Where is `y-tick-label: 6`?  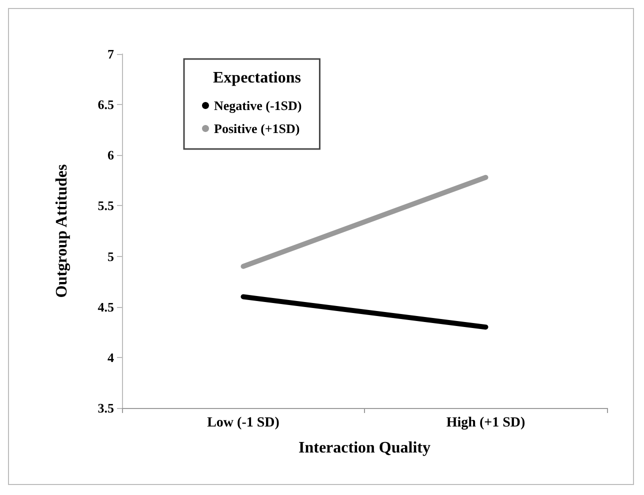
y-tick-label: 6 is located at coordinates (111, 155).